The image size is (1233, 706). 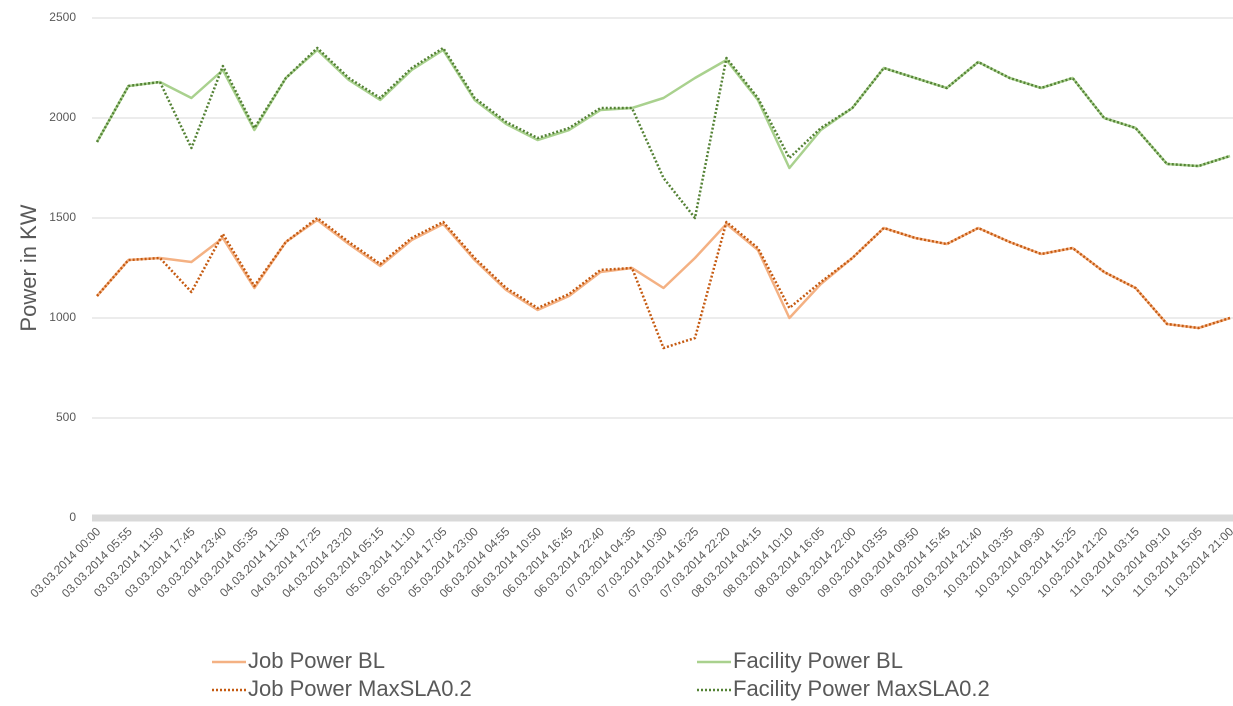 What do you see at coordinates (360, 688) in the screenshot?
I see `legend-label: Job Power MaxSLA0.2` at bounding box center [360, 688].